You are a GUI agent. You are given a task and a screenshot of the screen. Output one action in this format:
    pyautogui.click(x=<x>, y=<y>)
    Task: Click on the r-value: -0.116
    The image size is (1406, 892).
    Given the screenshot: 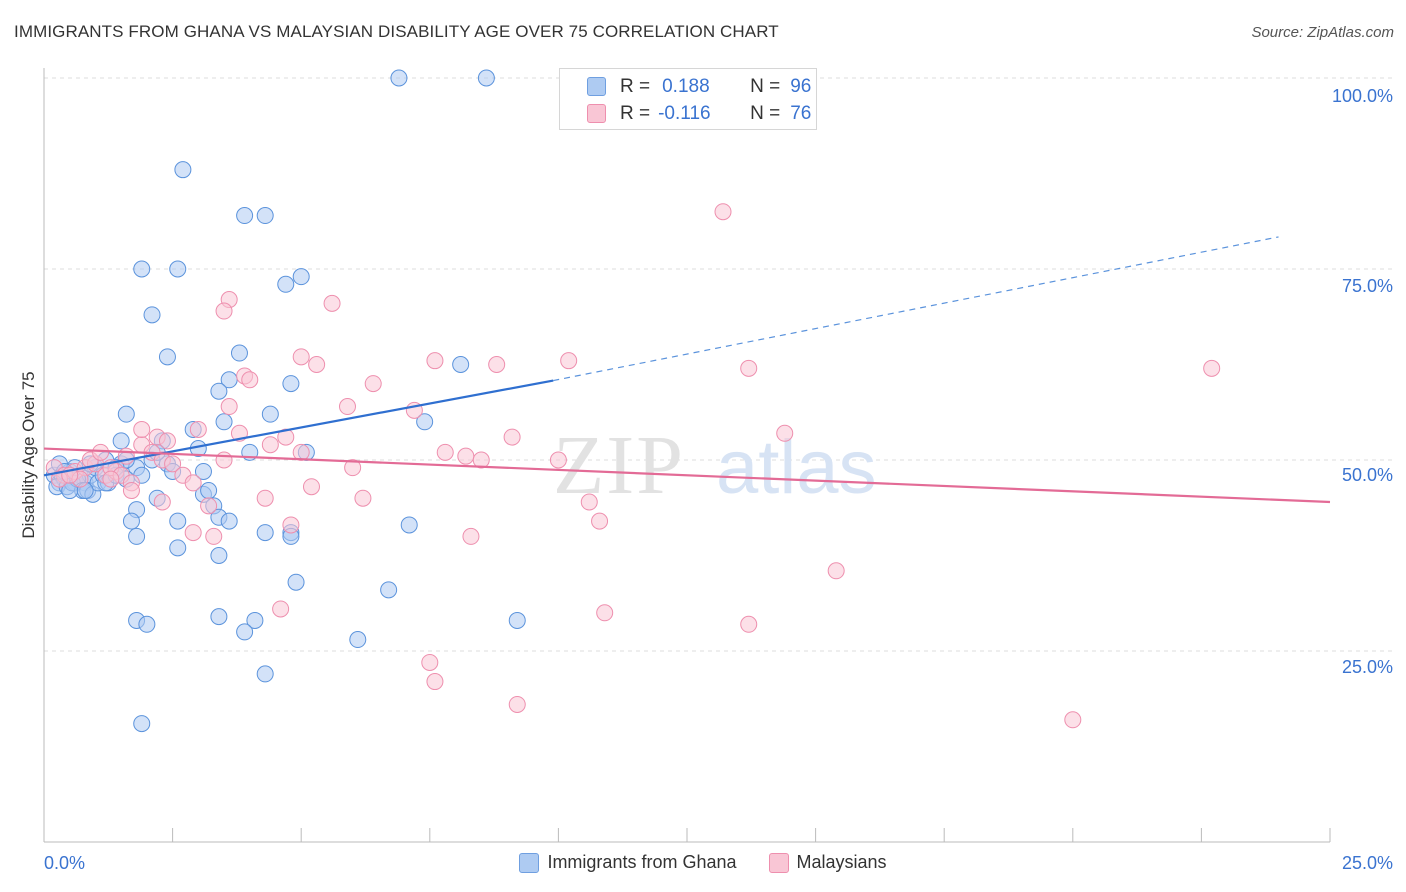 What is the action you would take?
    pyautogui.click(x=684, y=113)
    